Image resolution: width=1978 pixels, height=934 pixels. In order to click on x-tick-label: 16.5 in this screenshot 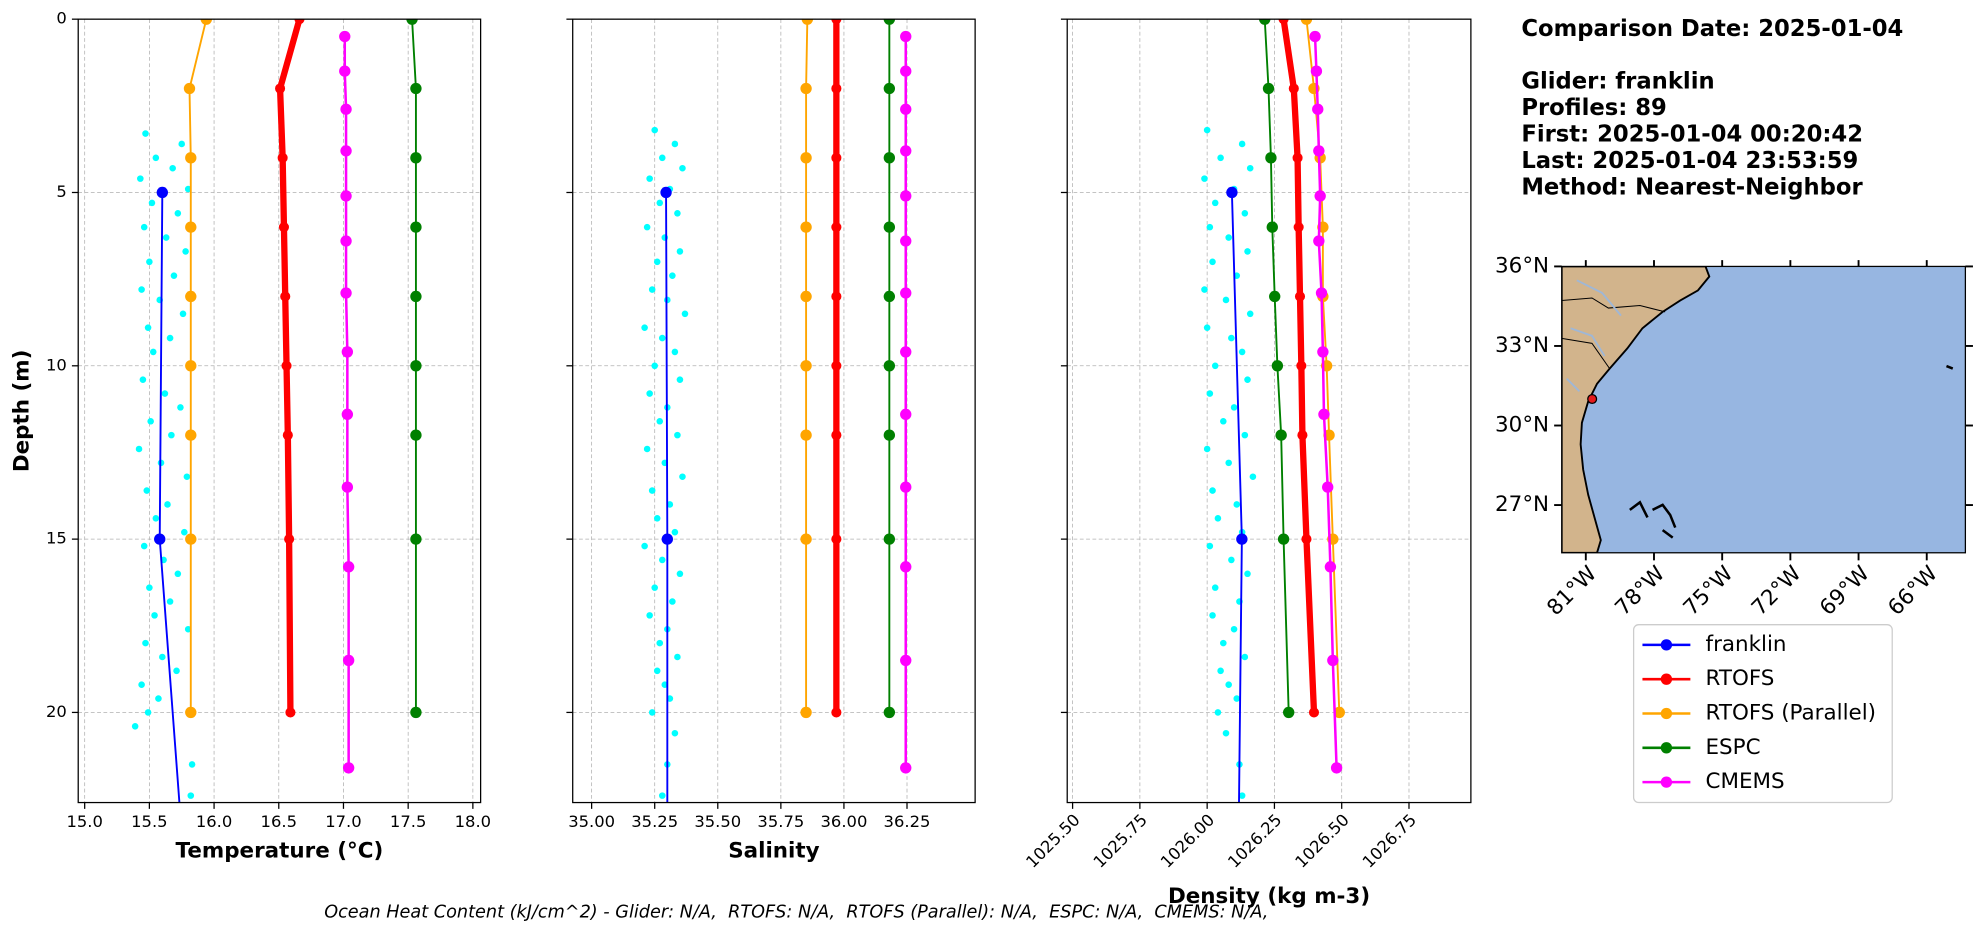, I will do `click(279, 821)`.